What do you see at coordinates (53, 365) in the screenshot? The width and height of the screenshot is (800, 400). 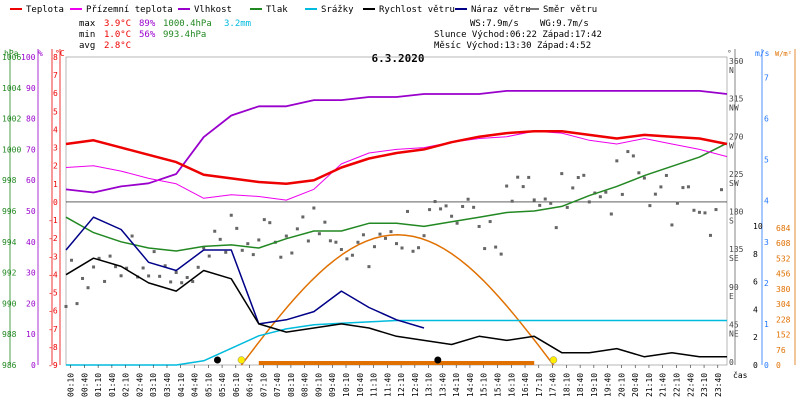 I see `degc-tick: -9` at bounding box center [53, 365].